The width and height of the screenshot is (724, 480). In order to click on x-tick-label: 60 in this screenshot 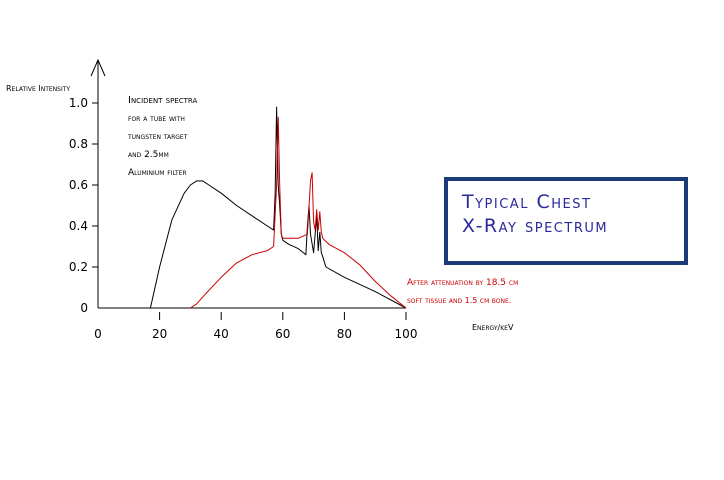, I will do `click(282, 334)`.